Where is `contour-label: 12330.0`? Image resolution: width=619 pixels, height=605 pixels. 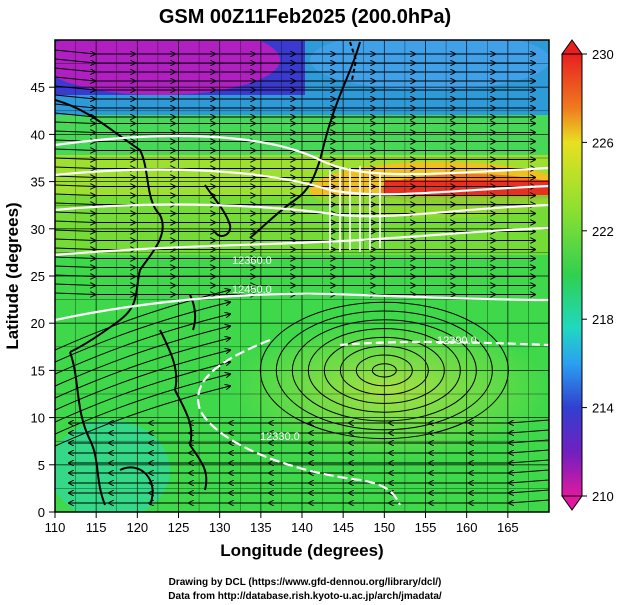
contour-label: 12330.0 is located at coordinates (280, 437).